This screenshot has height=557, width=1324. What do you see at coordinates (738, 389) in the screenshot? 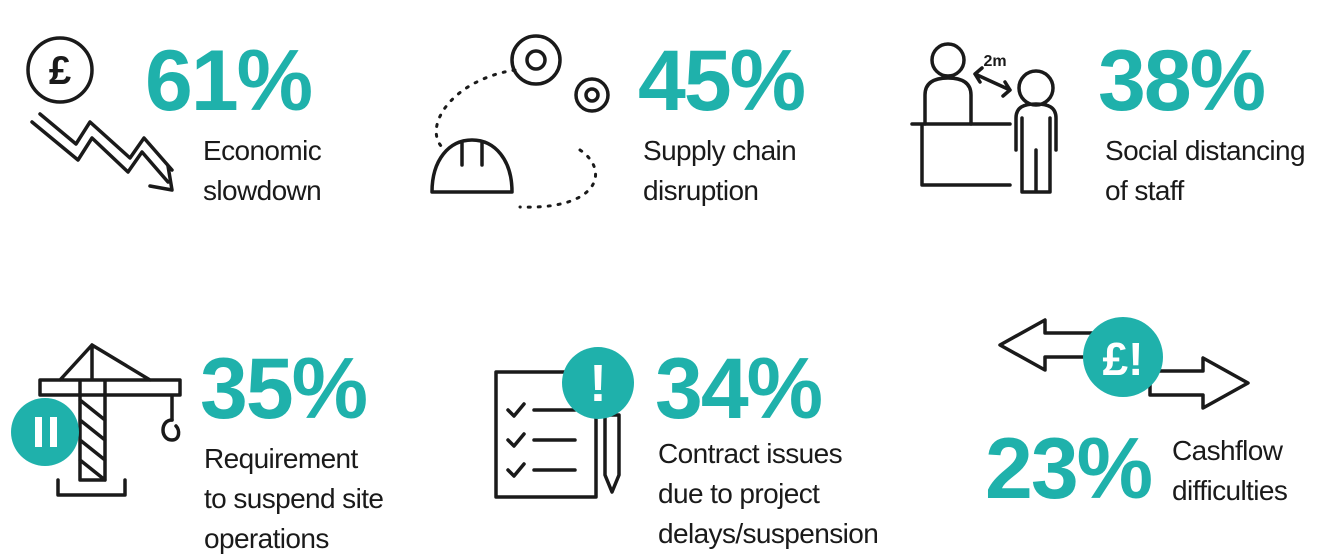
I see `stat-value: 34%` at bounding box center [738, 389].